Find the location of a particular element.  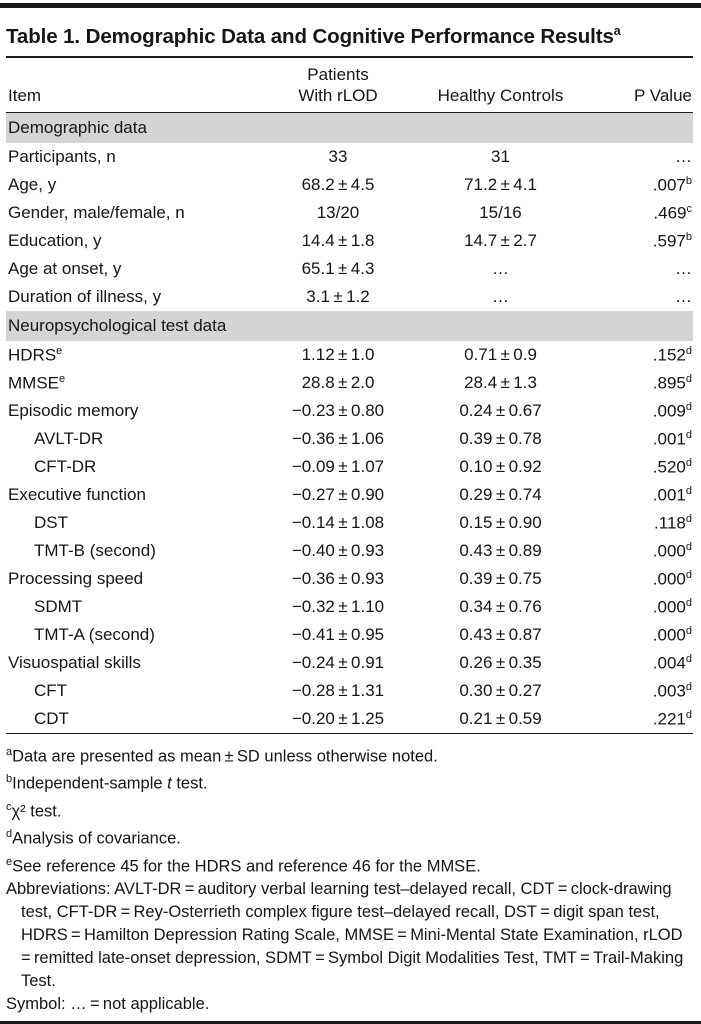

footnote-d-text: Analysis of covariance. is located at coordinates (96, 838).